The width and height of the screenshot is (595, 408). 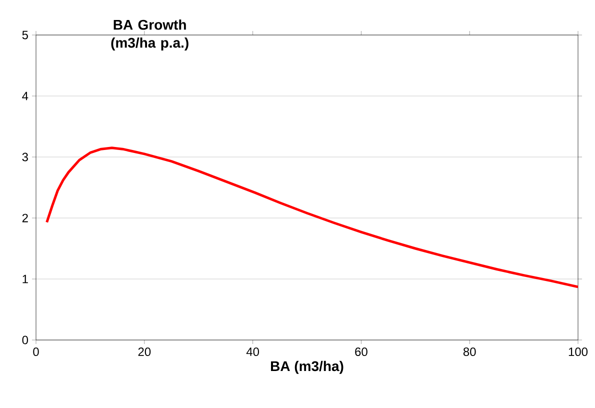 What do you see at coordinates (25, 279) in the screenshot?
I see `y-tick-label: 1` at bounding box center [25, 279].